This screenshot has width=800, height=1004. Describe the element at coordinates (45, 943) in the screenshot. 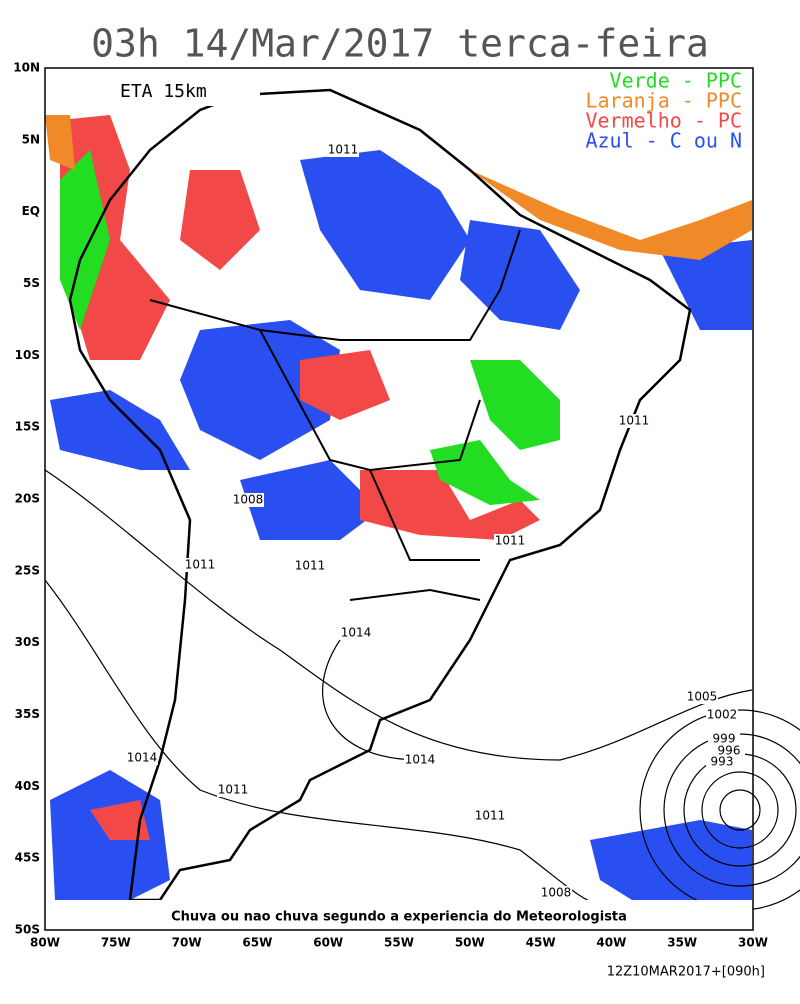

I see `lon-label: 80W` at that location.